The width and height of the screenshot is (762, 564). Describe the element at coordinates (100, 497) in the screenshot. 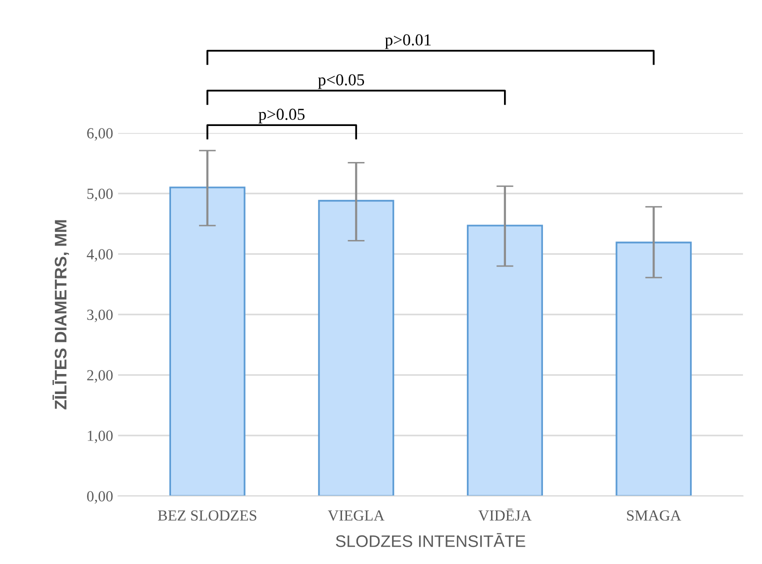

I see `y-tick-label: 0,00` at that location.